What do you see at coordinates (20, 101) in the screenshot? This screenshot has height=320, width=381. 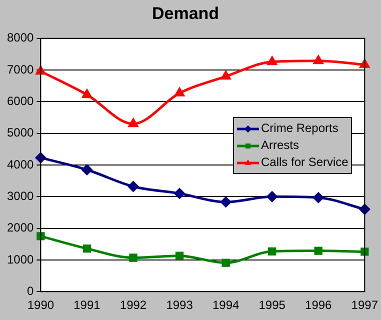 I see `y-tick-label: 6000` at bounding box center [20, 101].